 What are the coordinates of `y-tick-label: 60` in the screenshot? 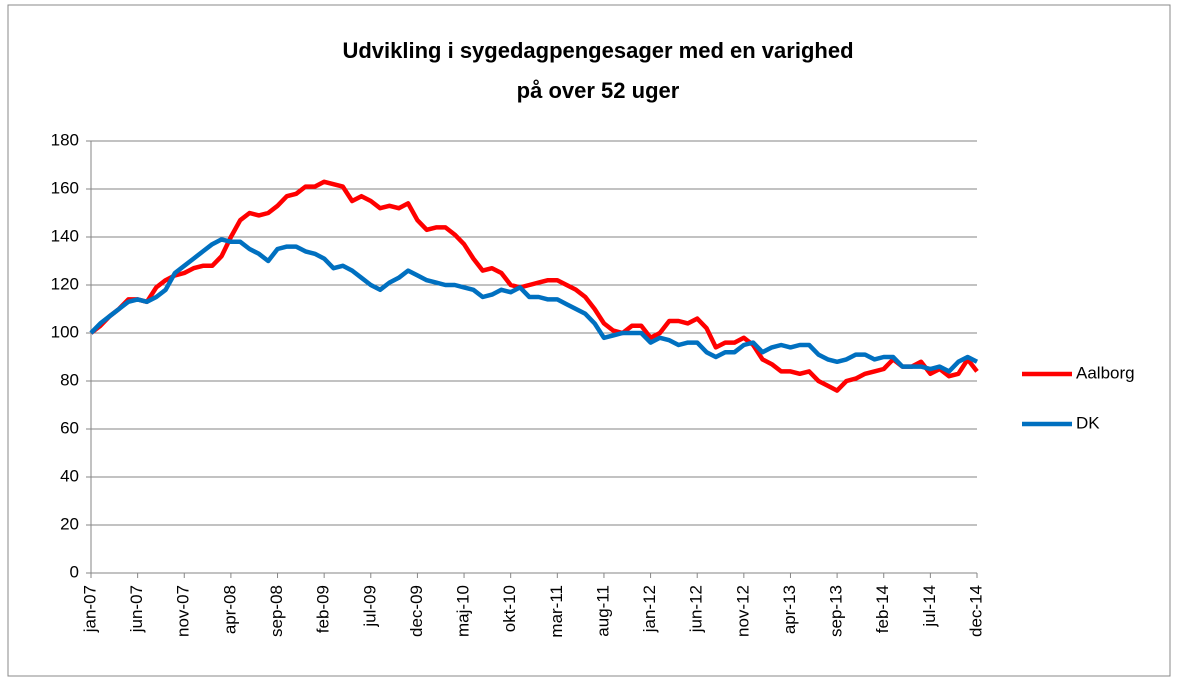 It's located at (69, 427).